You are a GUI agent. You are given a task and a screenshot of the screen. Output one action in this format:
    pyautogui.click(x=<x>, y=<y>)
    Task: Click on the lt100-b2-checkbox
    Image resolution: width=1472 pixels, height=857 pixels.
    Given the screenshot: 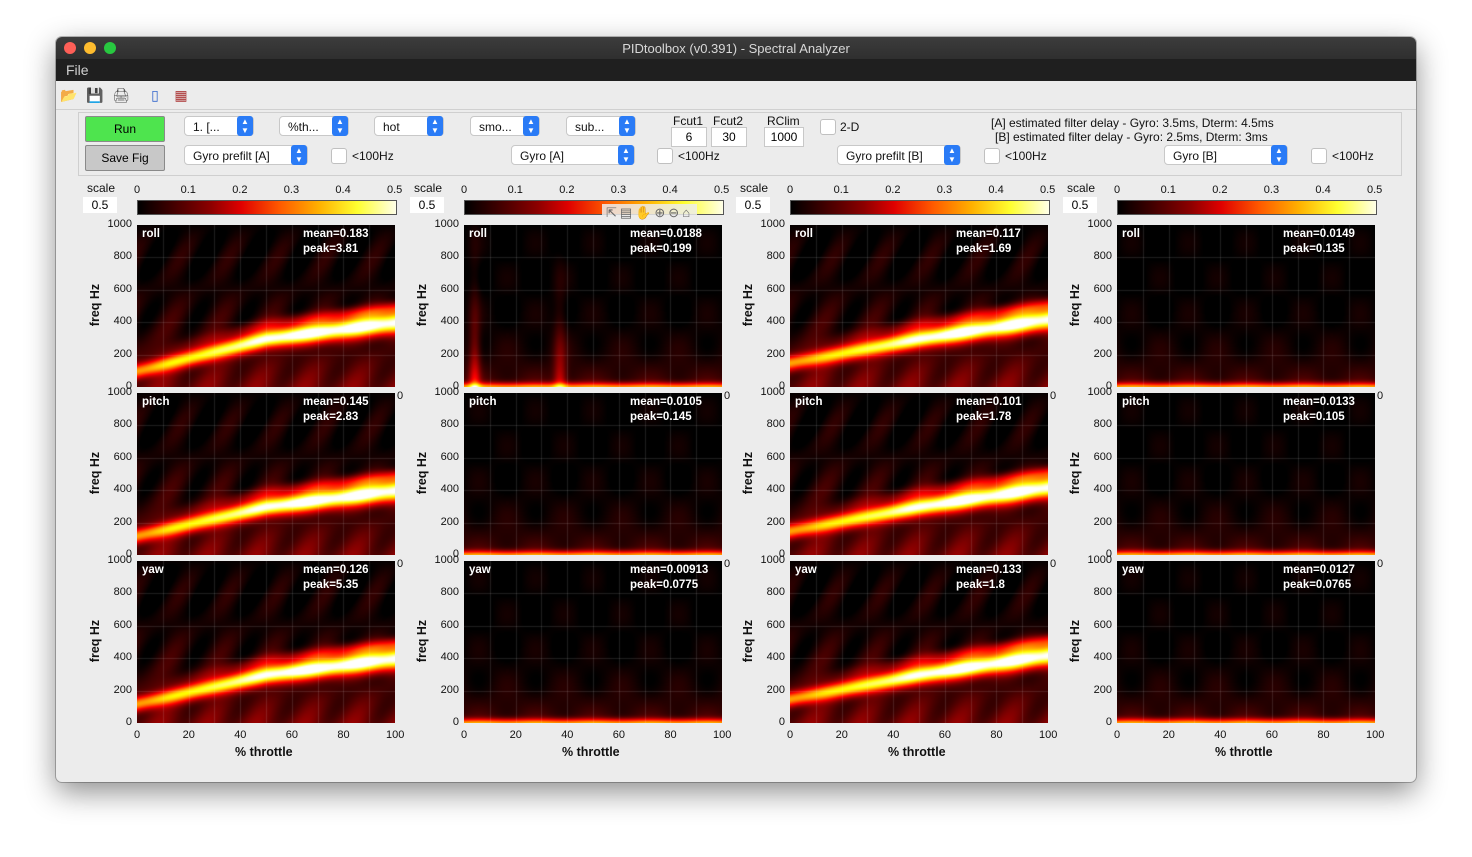 What is the action you would take?
    pyautogui.click(x=1319, y=156)
    